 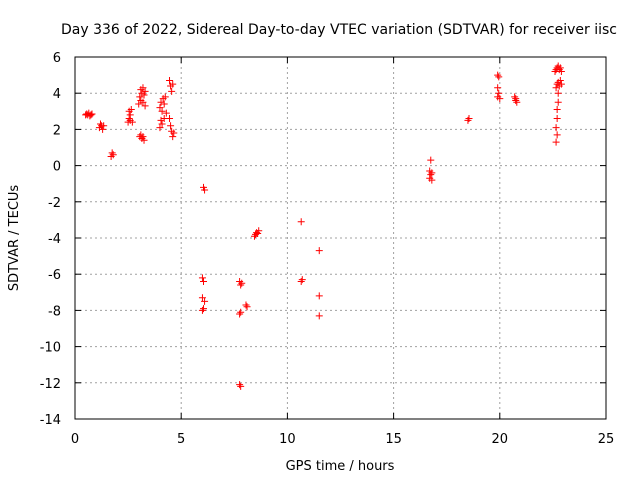 What do you see at coordinates (500, 439) in the screenshot?
I see `x-tick-label: 20` at bounding box center [500, 439].